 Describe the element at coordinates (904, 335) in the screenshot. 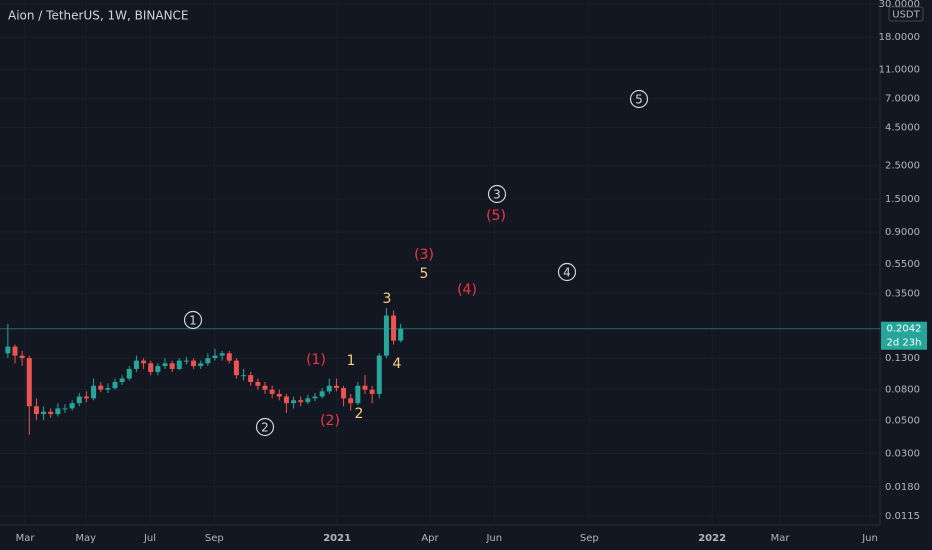

I see `last-price-box` at that location.